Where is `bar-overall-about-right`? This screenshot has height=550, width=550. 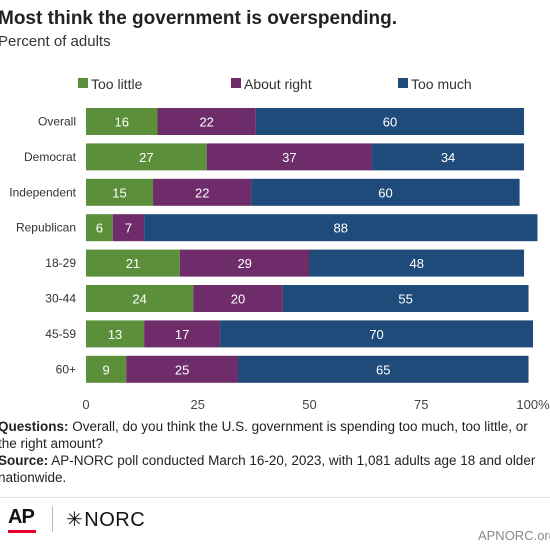 bar-overall-about-right is located at coordinates (206, 121).